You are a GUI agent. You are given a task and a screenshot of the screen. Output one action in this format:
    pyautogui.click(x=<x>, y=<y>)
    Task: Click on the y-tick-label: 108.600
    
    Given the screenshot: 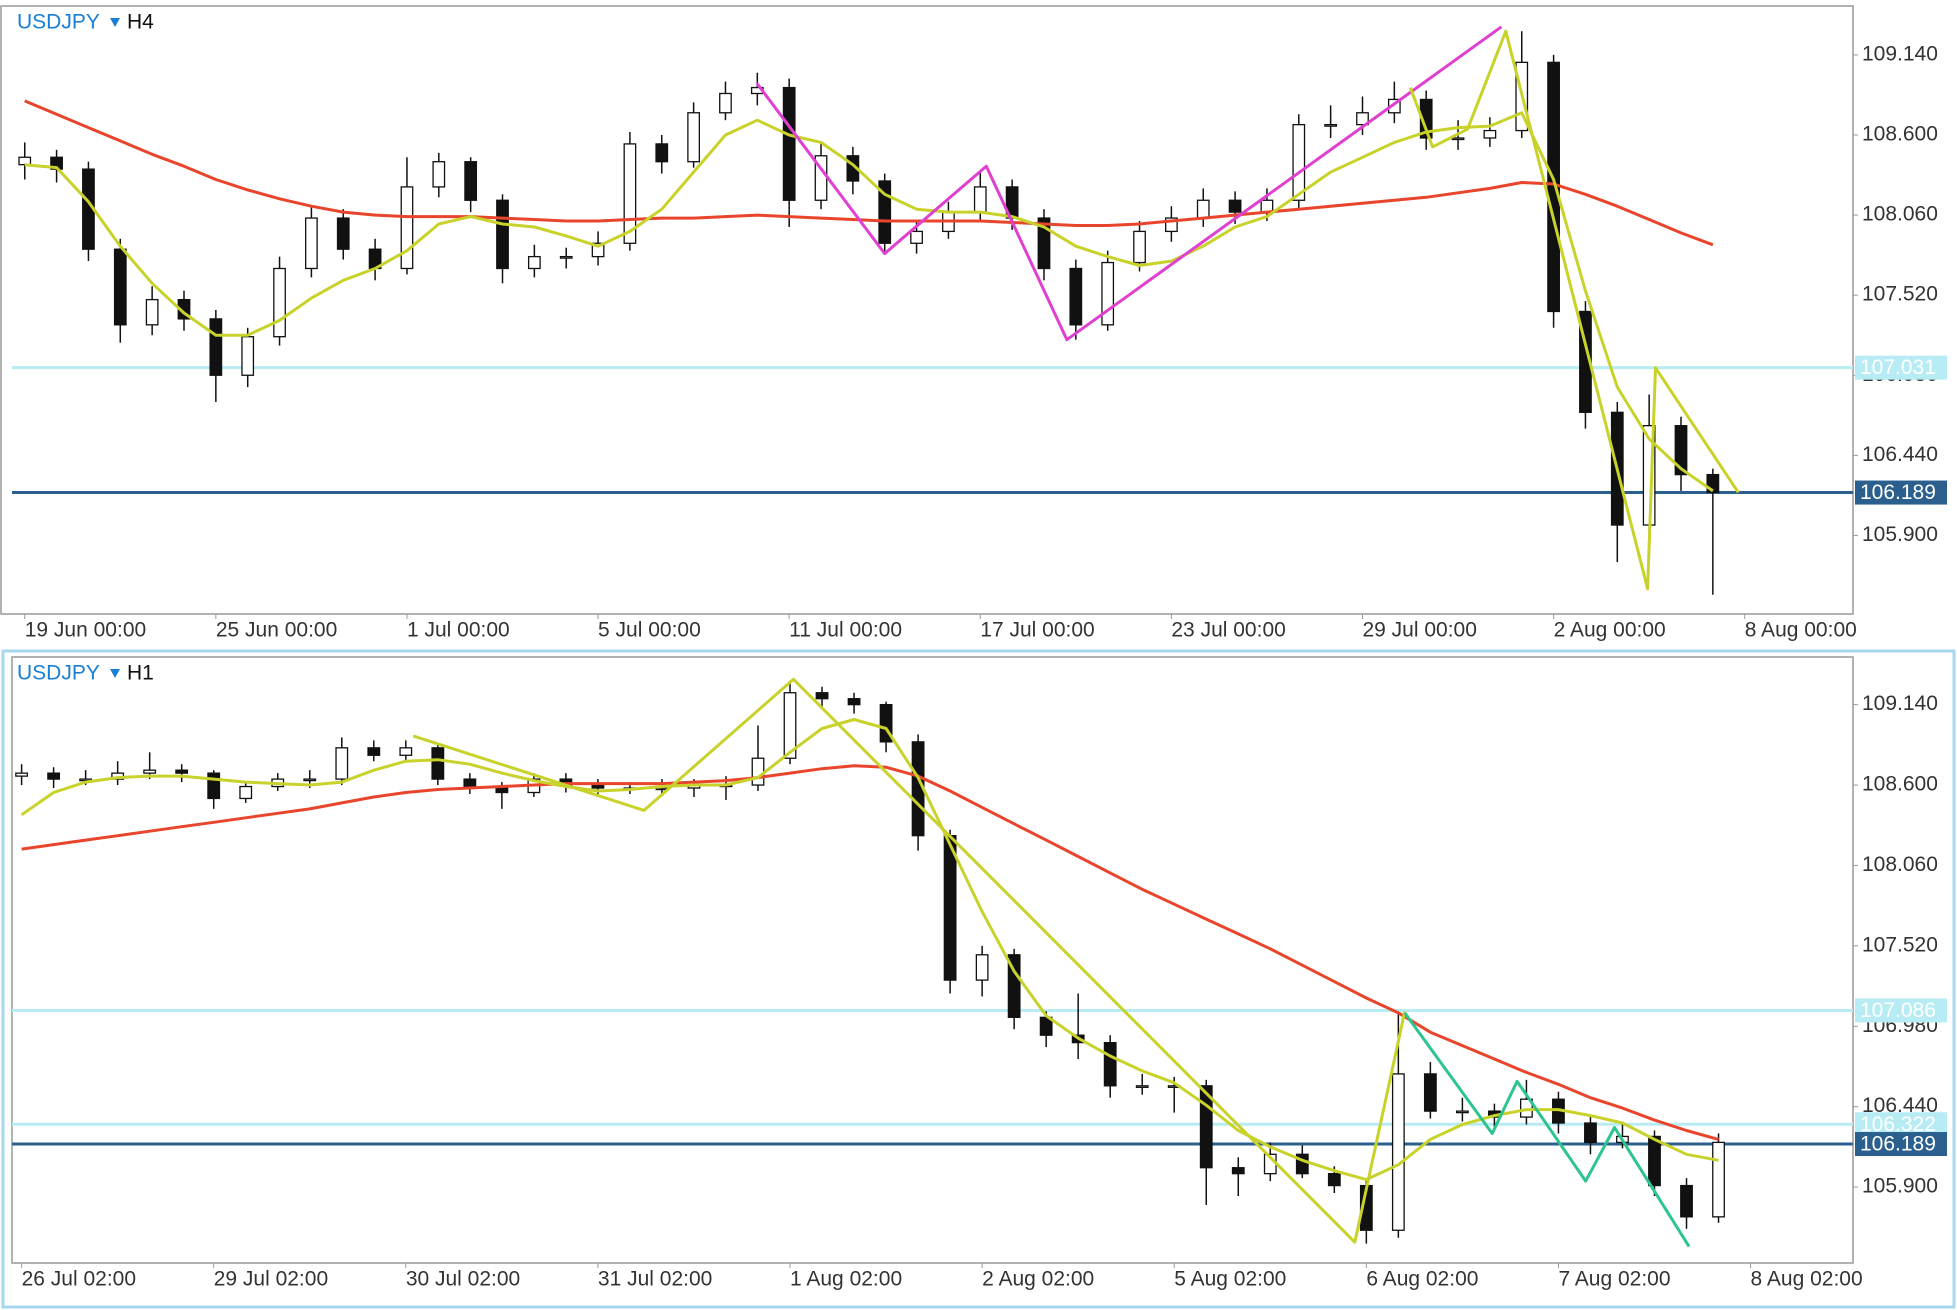 What is the action you would take?
    pyautogui.click(x=1900, y=134)
    